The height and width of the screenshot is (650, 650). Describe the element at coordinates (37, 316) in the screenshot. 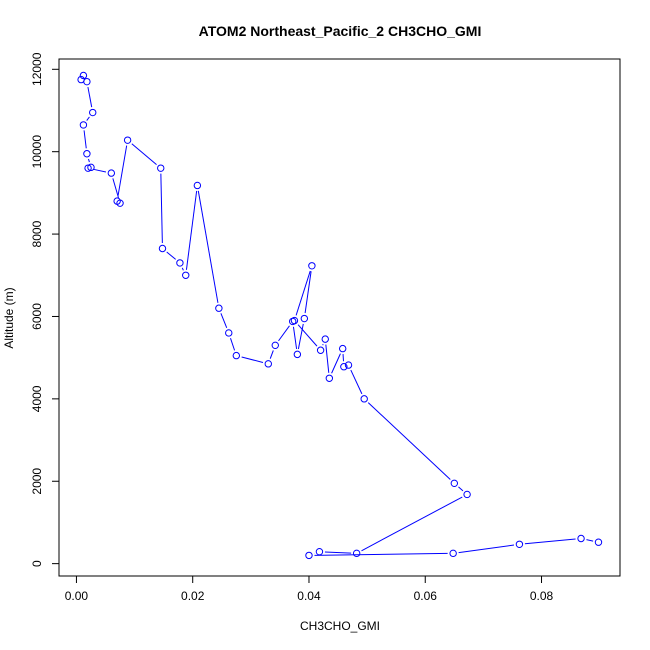

I see `y-tick-label: 6000` at that location.